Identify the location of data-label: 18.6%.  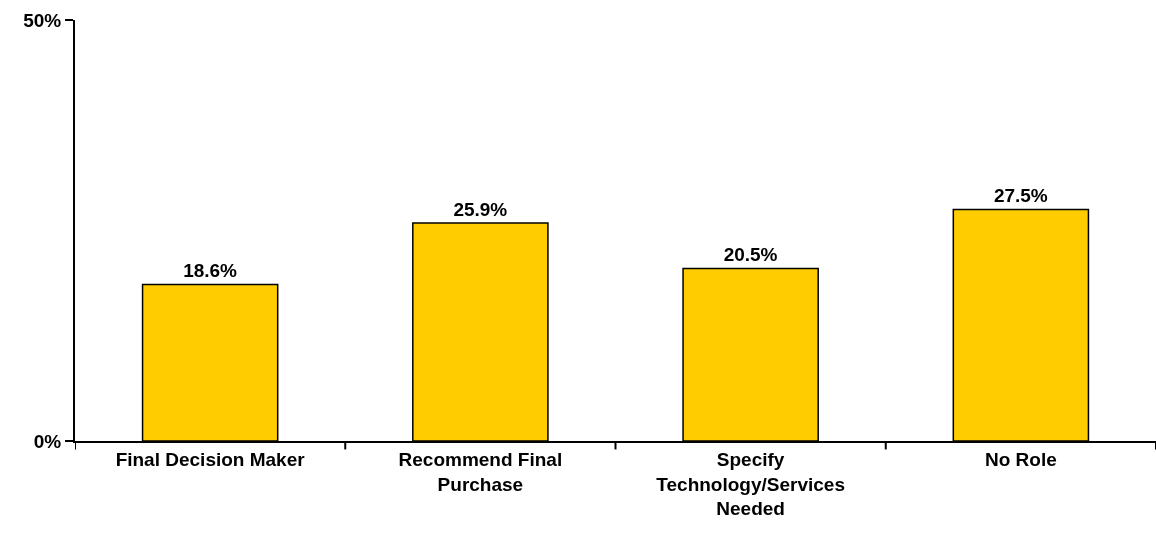
(210, 271).